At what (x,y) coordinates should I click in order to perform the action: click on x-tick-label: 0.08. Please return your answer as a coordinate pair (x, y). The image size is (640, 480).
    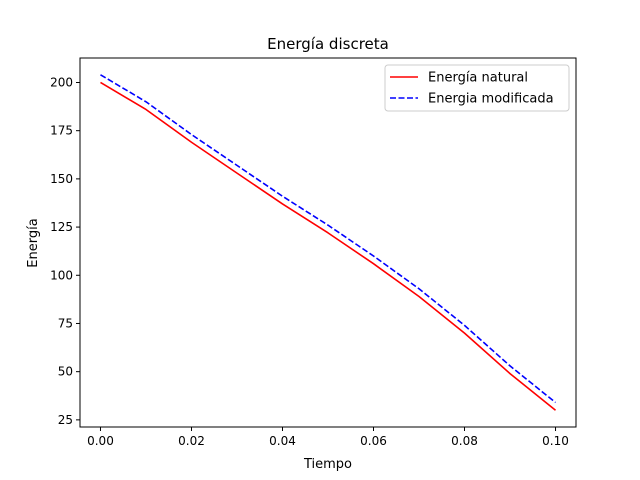
    Looking at the image, I should click on (464, 441).